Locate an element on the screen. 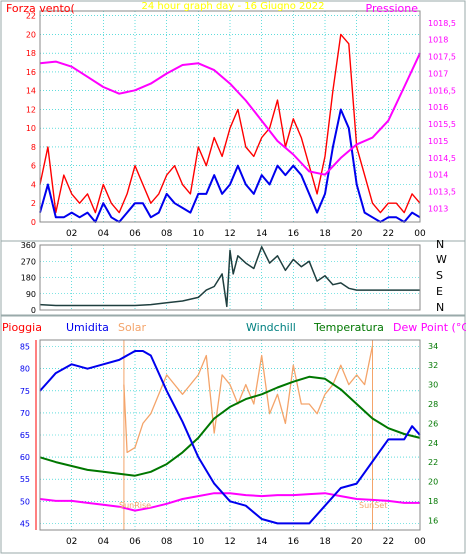  legend-umidita: Umidita is located at coordinates (87, 327).